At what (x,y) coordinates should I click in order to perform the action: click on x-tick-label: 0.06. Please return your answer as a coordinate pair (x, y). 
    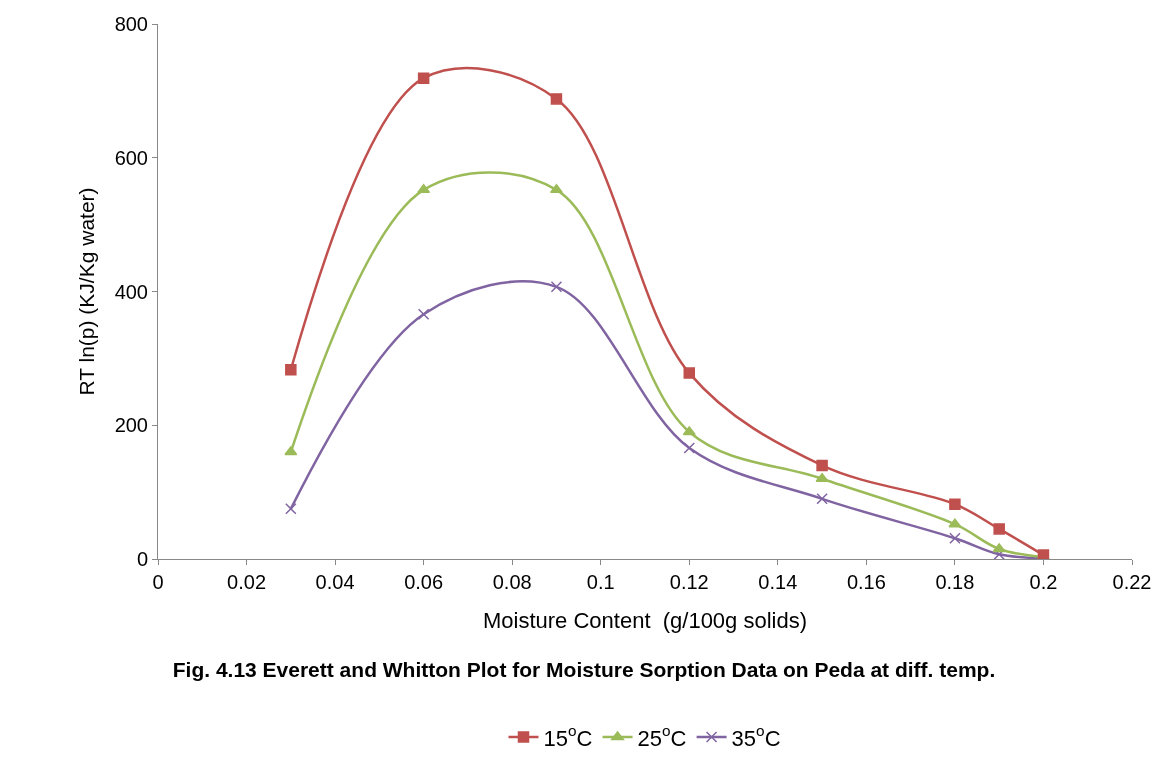
    Looking at the image, I should click on (424, 582).